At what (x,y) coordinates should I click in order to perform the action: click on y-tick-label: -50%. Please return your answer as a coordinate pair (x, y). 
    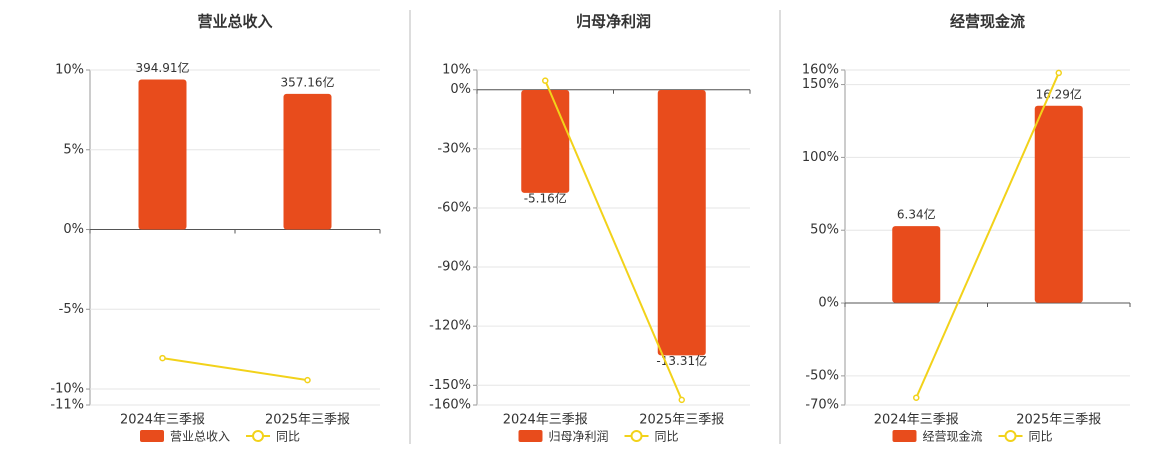
    Looking at the image, I should click on (822, 375).